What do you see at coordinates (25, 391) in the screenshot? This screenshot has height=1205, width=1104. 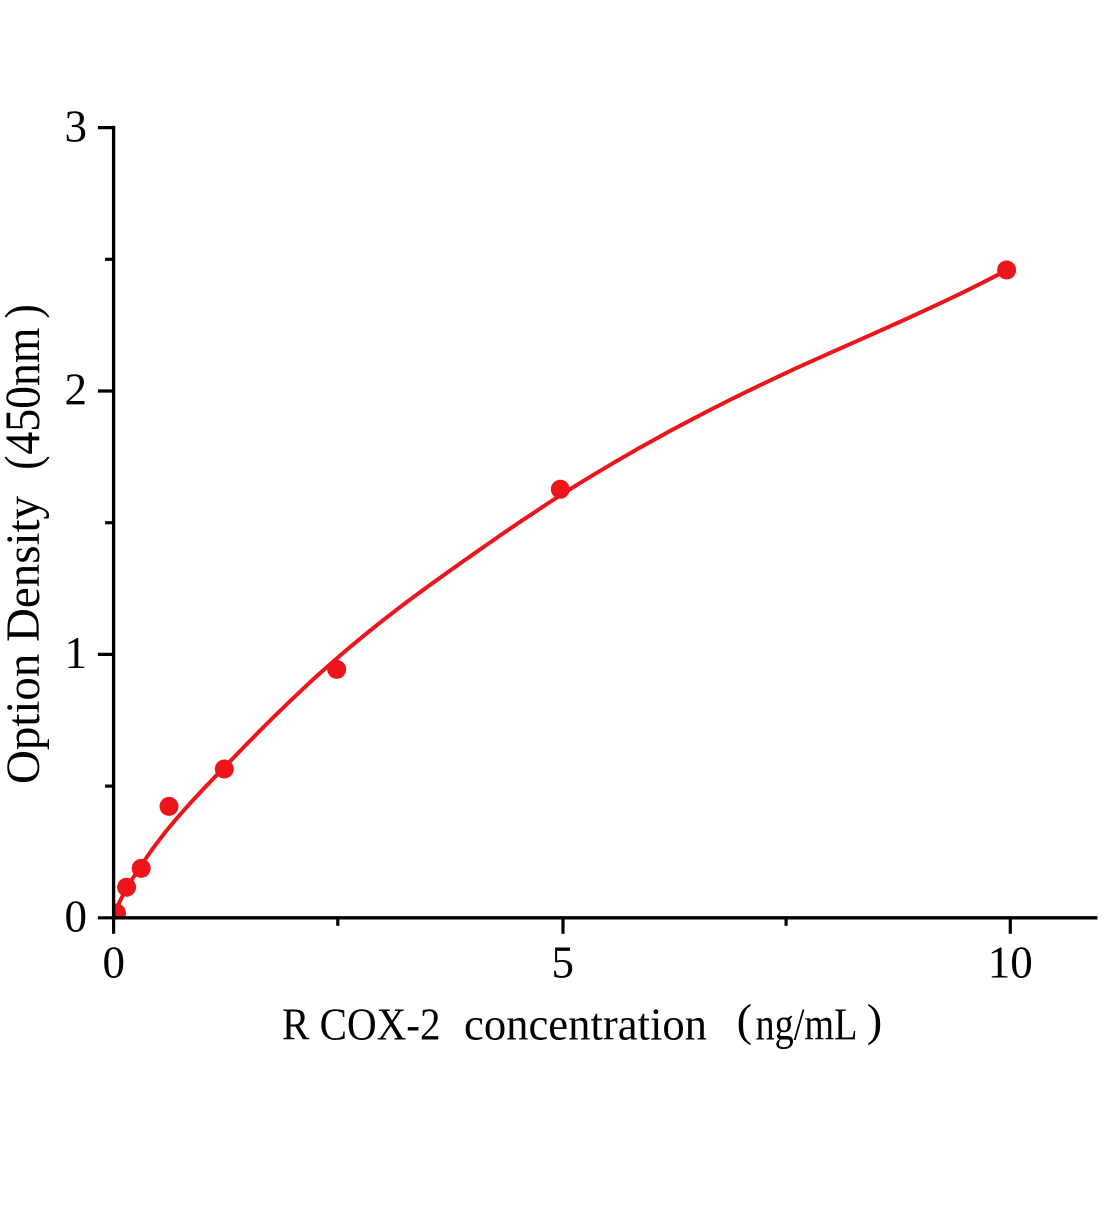 I see `svg-text: 450nm` at bounding box center [25, 391].